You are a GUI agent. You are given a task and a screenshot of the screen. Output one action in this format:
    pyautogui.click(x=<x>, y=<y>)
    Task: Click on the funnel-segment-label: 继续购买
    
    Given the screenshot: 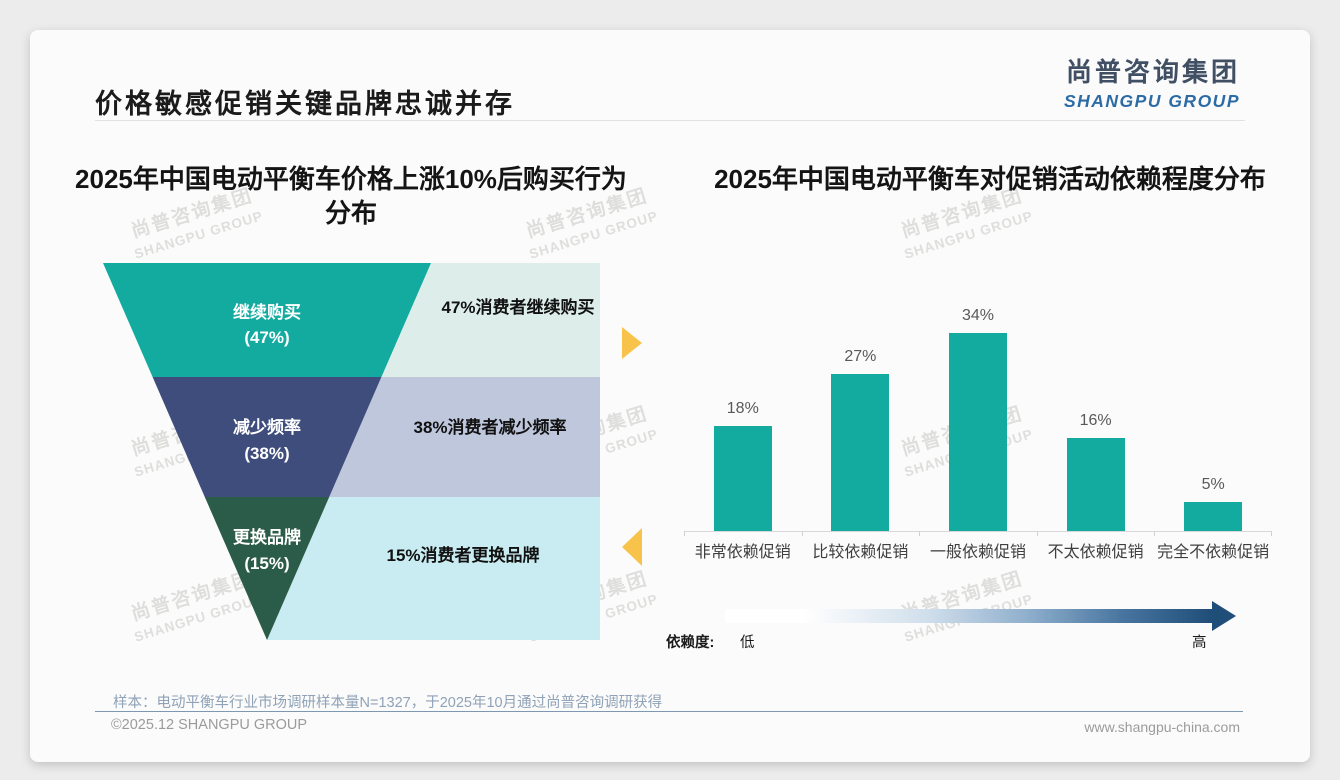 What is the action you would take?
    pyautogui.click(x=267, y=312)
    